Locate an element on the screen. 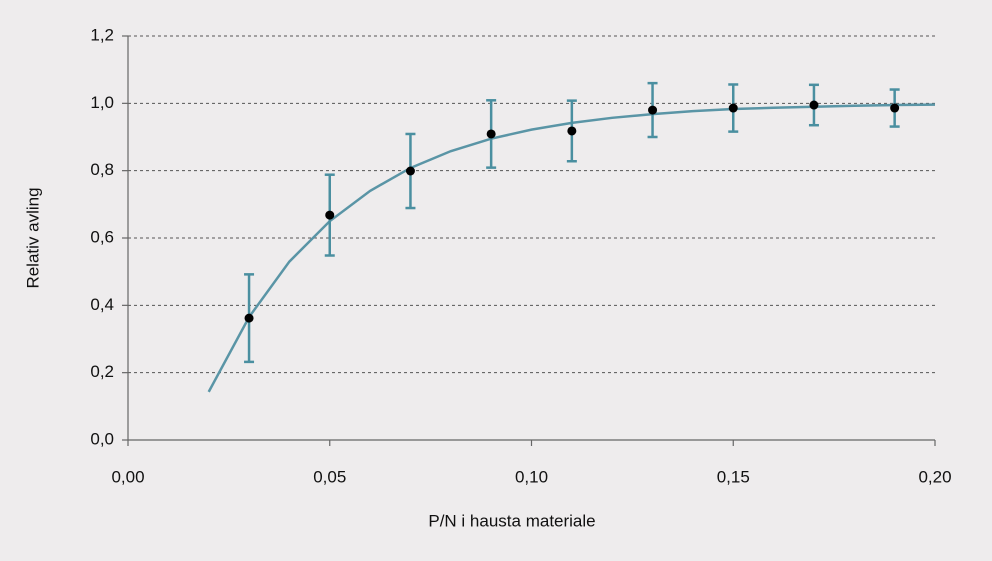 Image resolution: width=992 pixels, height=561 pixels. y-axis-label: Relativ avling is located at coordinates (32, 237).